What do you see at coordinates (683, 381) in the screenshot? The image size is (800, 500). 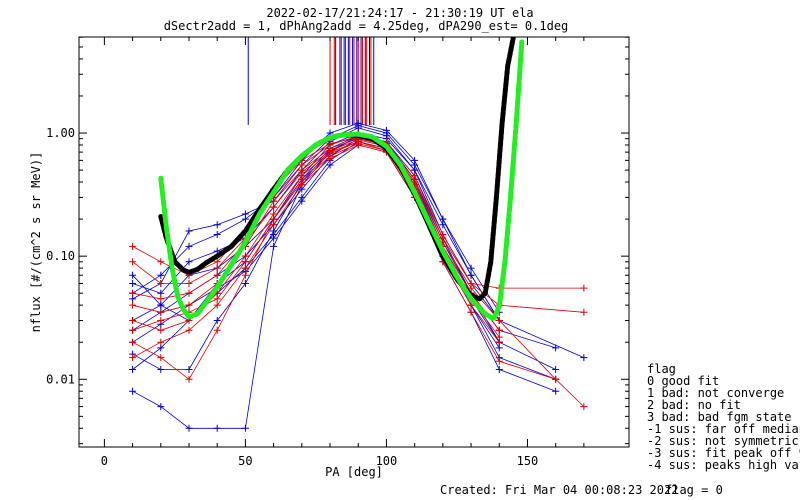 I see `flag-legend-entry: 0 good fit` at bounding box center [683, 381].